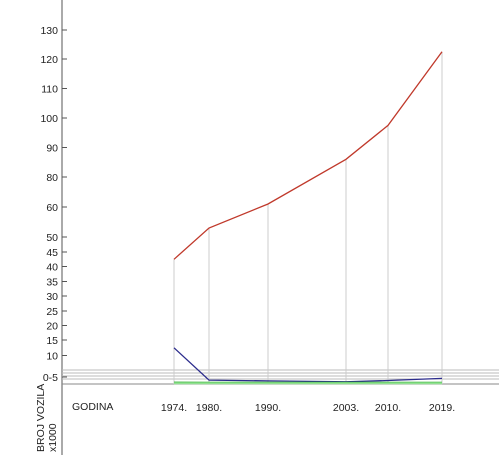 The height and width of the screenshot is (455, 499). What do you see at coordinates (52, 268) in the screenshot?
I see `y-tick-label: 40` at bounding box center [52, 268].